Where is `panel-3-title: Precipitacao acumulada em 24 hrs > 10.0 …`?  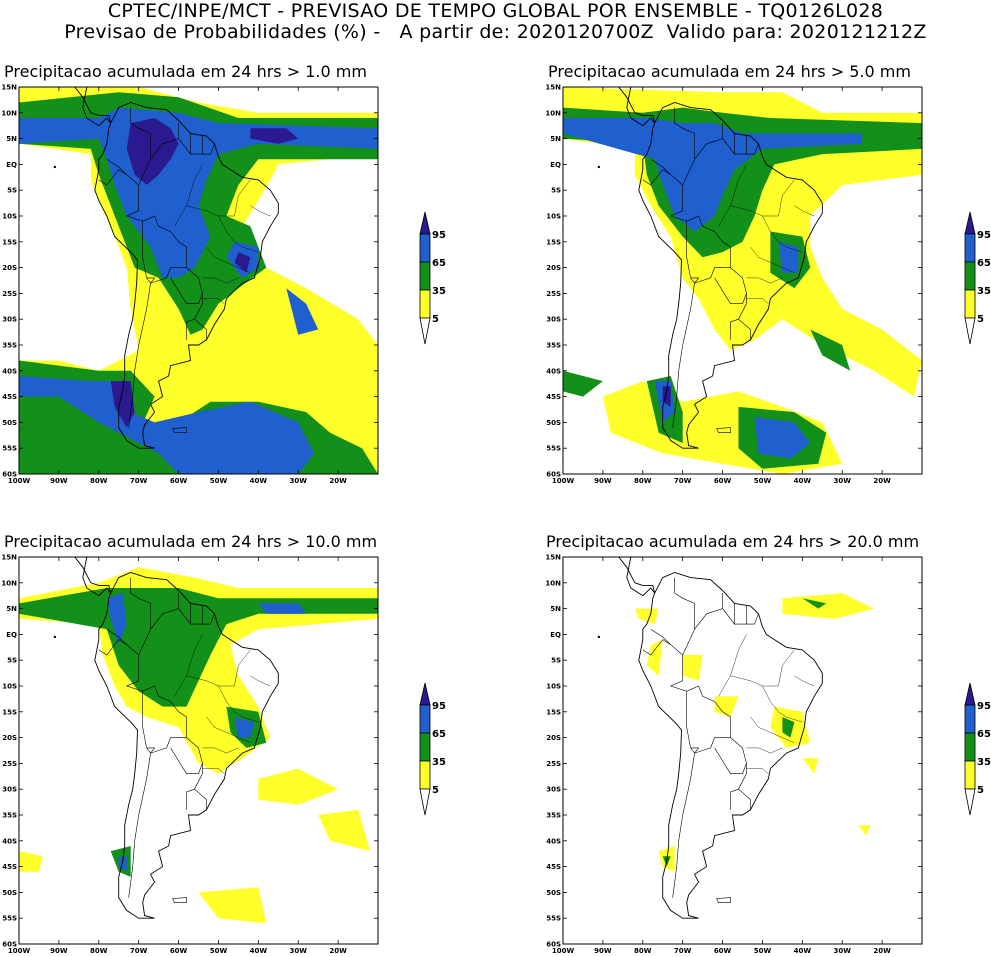 panel-3-title: Precipitacao acumulada em 24 hrs > 10.0 … is located at coordinates (191, 541).